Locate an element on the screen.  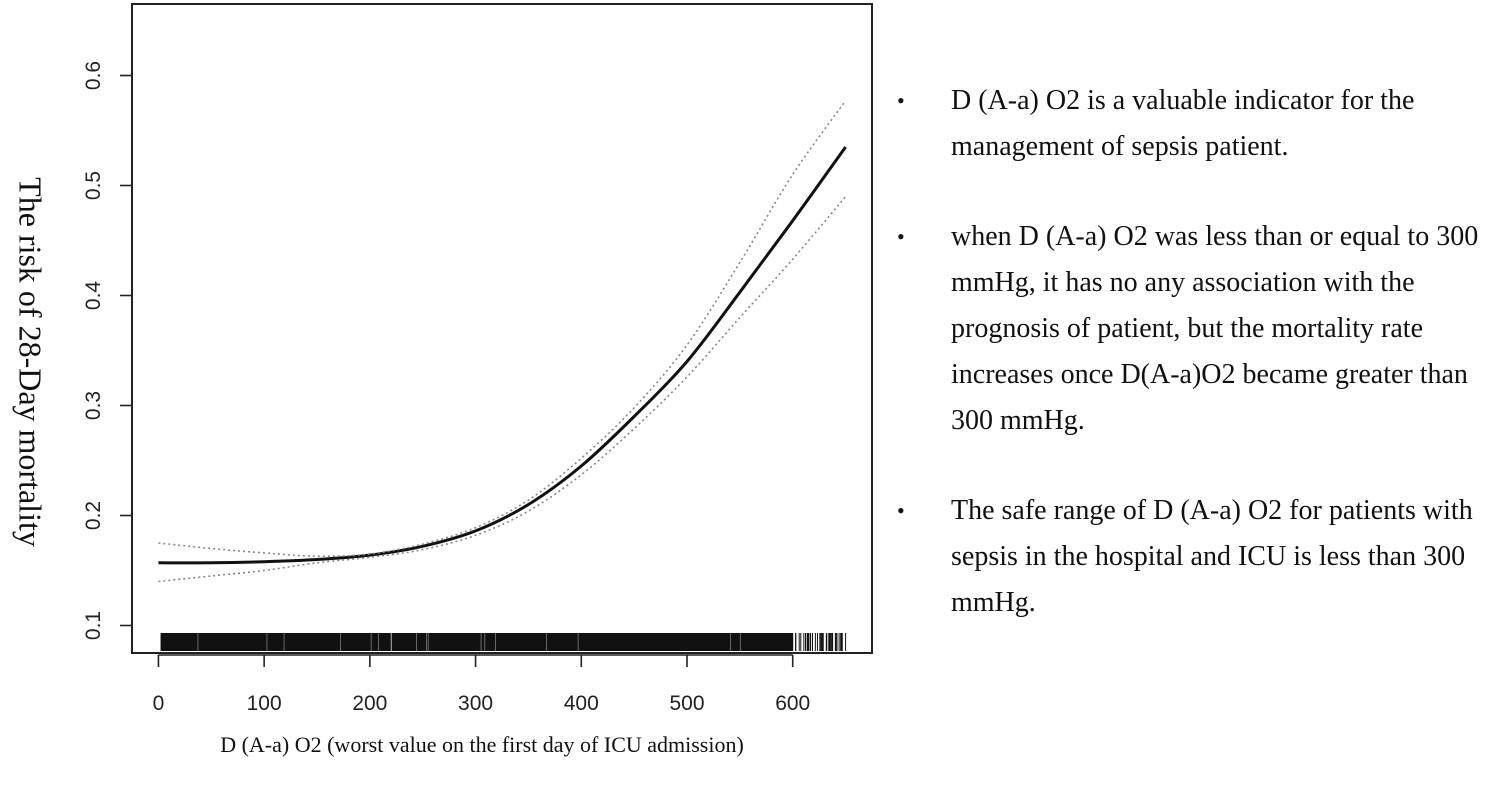
x-tick-label: 400 is located at coordinates (581, 703).